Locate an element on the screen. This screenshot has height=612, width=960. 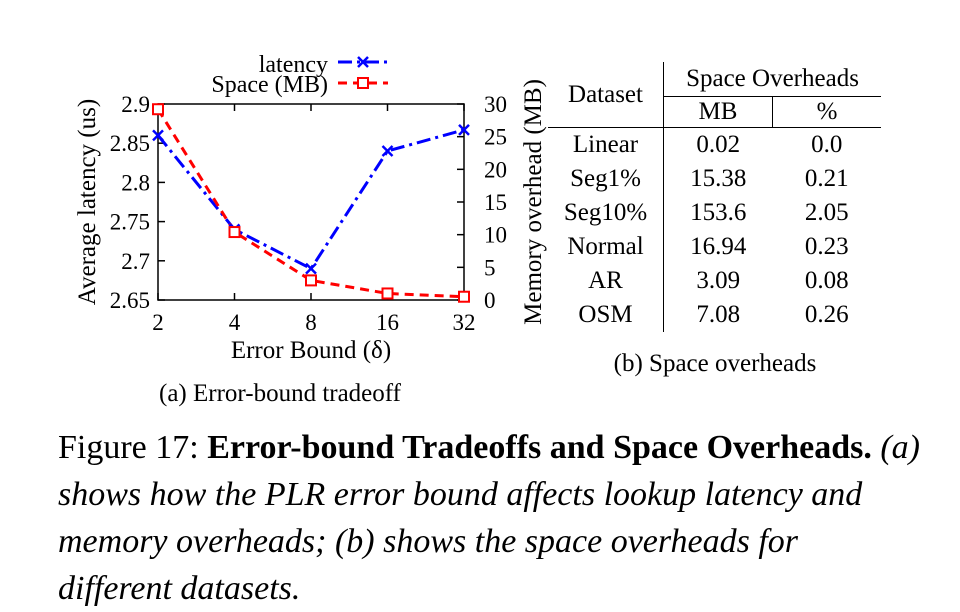
subcaption-b: (b) Space overheads is located at coordinates (715, 363).